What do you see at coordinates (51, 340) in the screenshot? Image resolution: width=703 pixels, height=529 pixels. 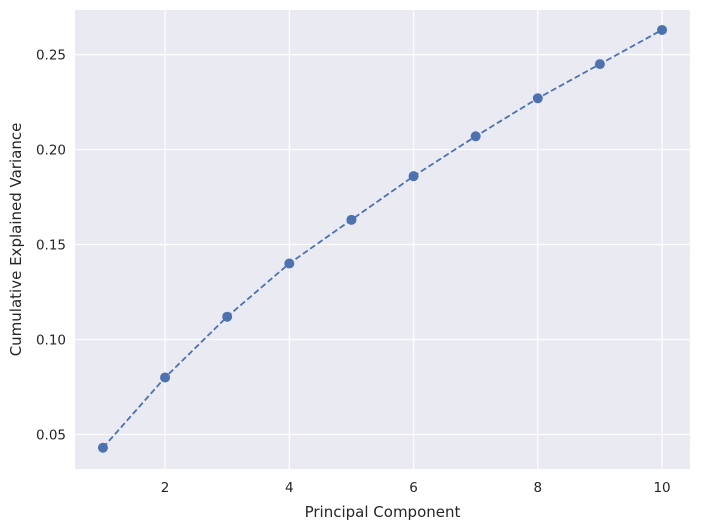 I see `y-tick-label: 0.10` at bounding box center [51, 340].